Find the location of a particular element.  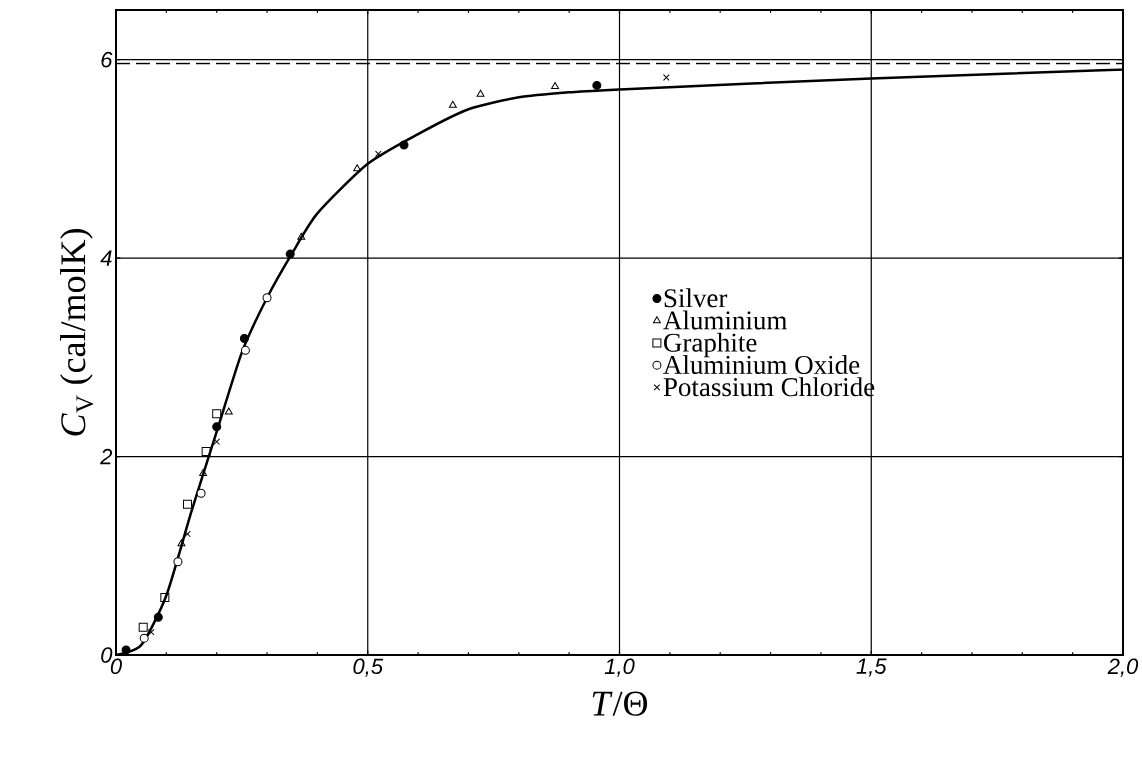

legend-label: Silver is located at coordinates (696, 298).